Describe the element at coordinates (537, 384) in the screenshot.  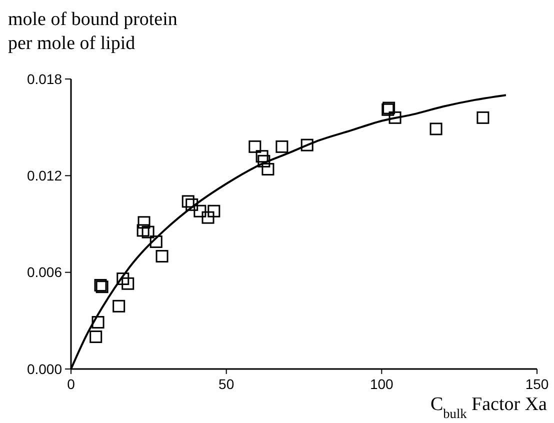
I see `x-tick-label: 150` at that location.